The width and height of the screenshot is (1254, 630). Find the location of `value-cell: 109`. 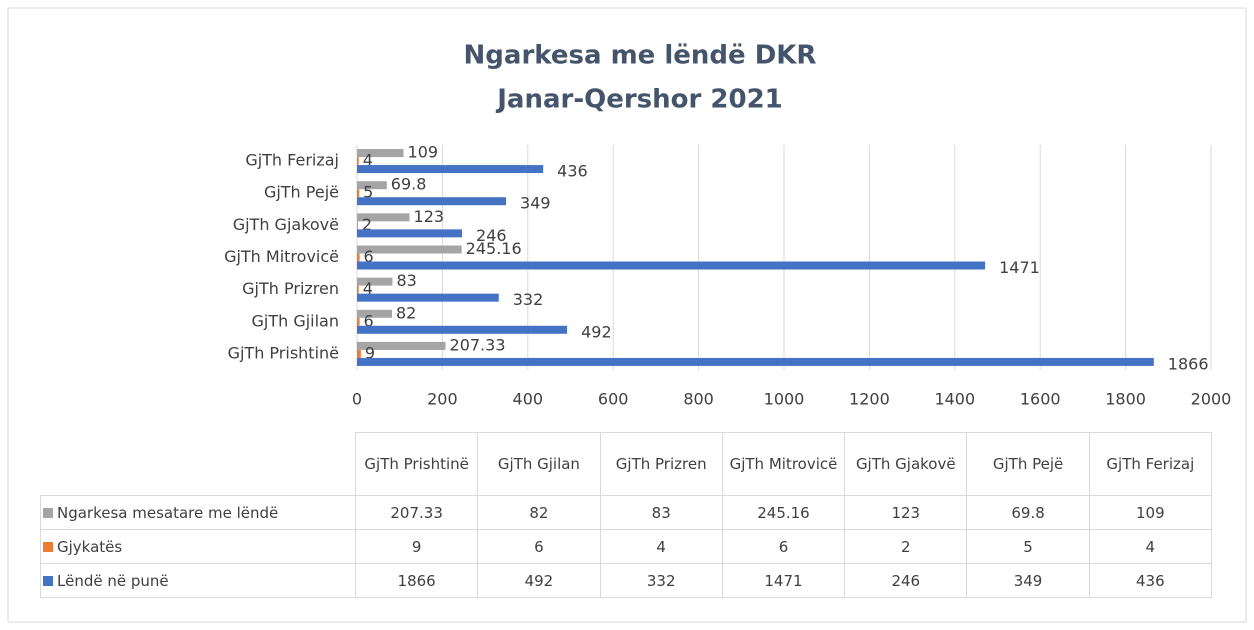

value-cell: 109 is located at coordinates (1150, 512).